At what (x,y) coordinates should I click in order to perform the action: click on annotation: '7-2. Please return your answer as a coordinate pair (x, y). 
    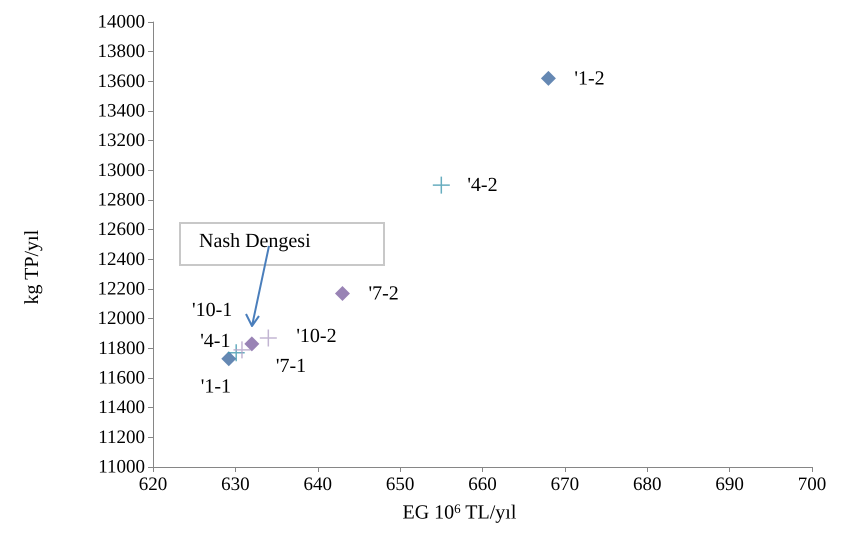
    Looking at the image, I should click on (383, 293).